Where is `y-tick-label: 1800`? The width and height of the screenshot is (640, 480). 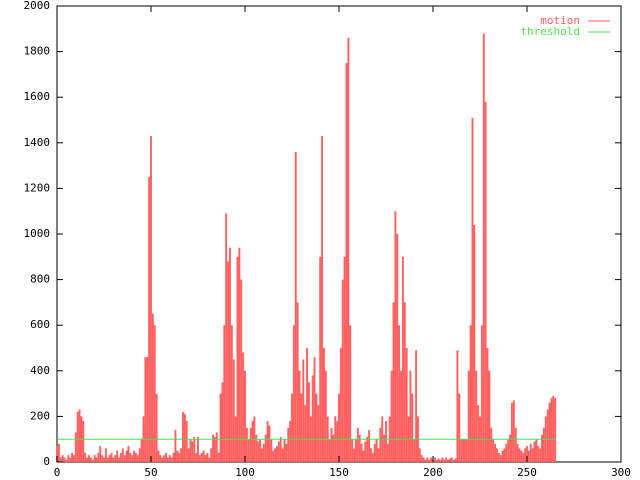 y-tick-label: 1800 is located at coordinates (37, 51).